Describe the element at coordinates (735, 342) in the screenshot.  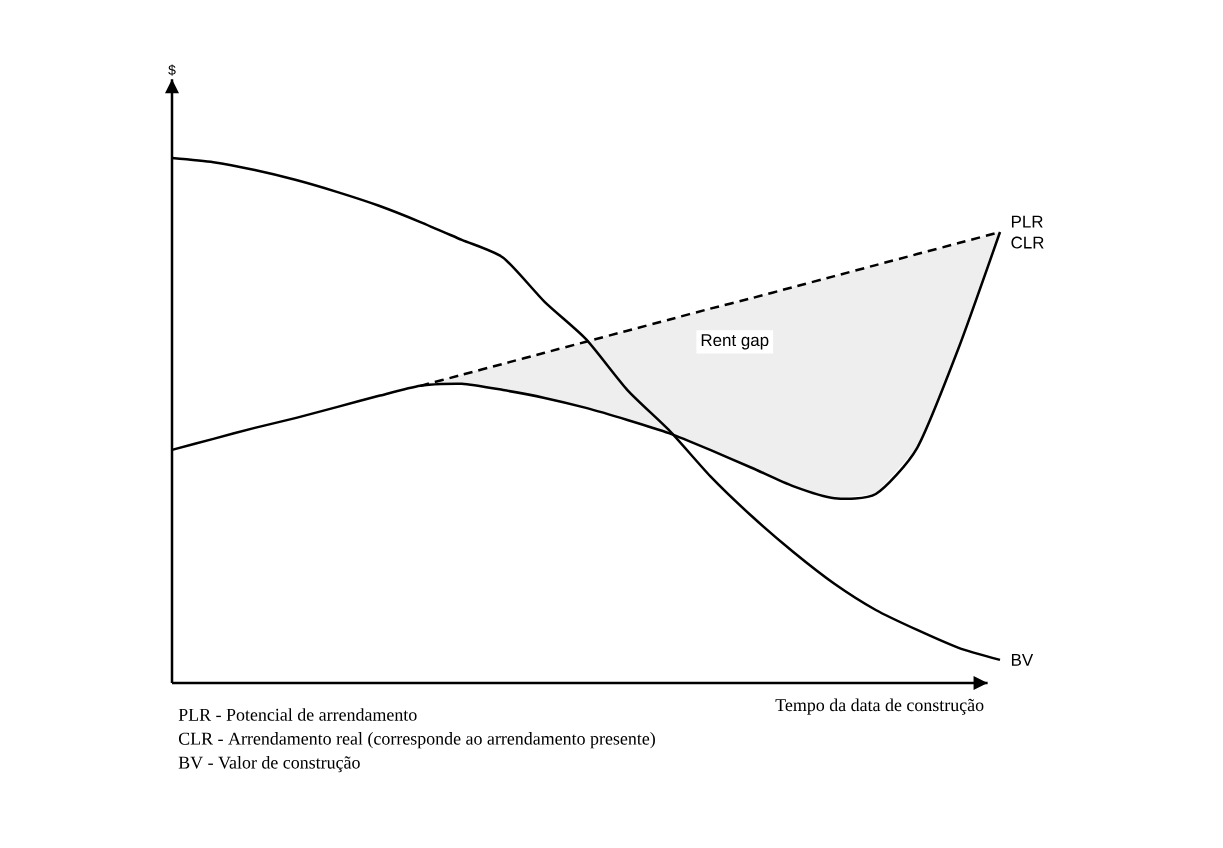
I see `annotation: Rent gap` at that location.